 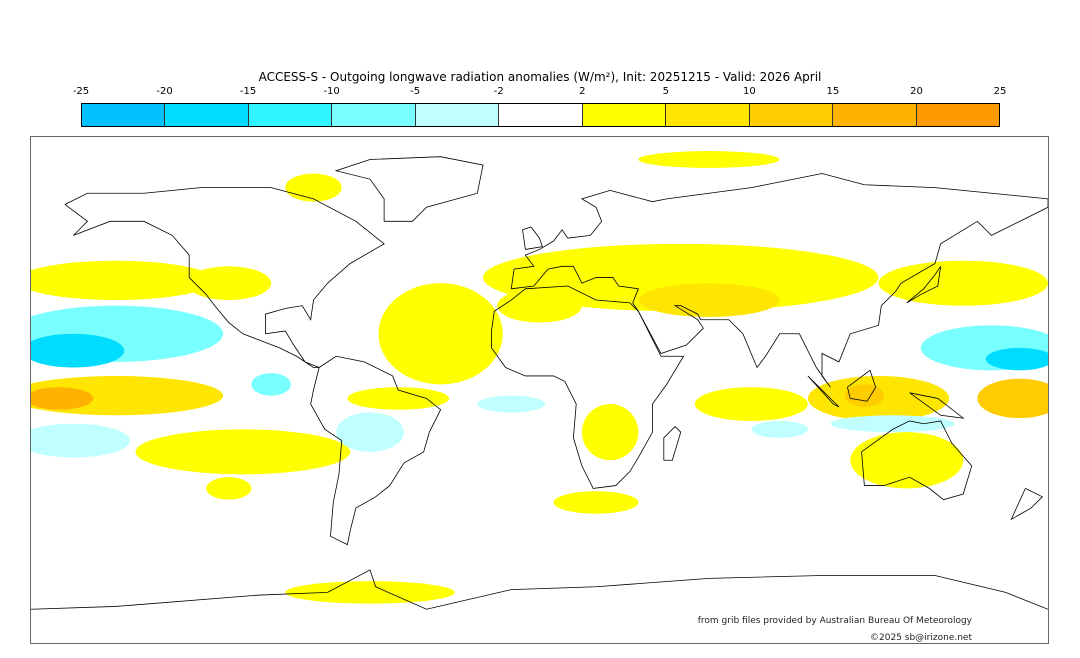 I want to click on colorbar-tick-label: -5, so click(x=415, y=91).